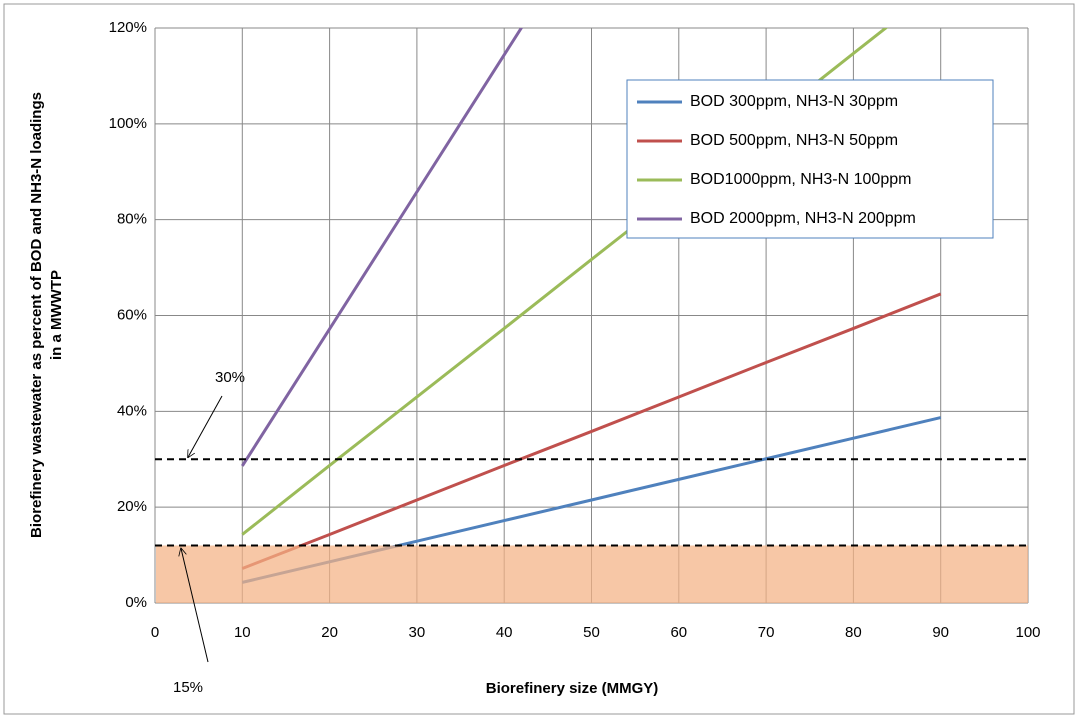 Image resolution: width=1079 pixels, height=724 pixels. What do you see at coordinates (1027, 632) in the screenshot?
I see `x-tick-label: 100` at bounding box center [1027, 632].